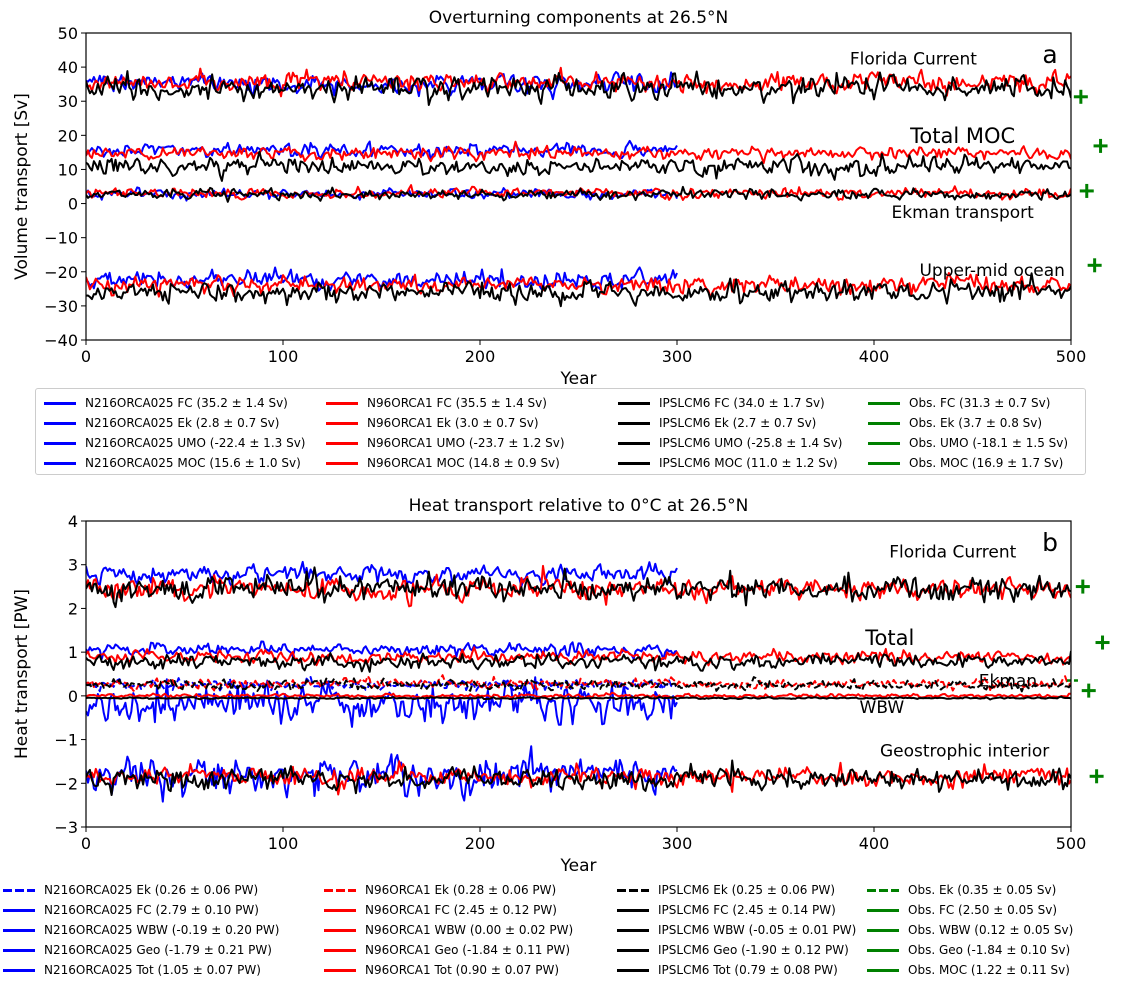 Image resolution: width=1121 pixels, height=983 pixels. Describe the element at coordinates (1096, 776) in the screenshot. I see `obs-marker-geo` at that location.